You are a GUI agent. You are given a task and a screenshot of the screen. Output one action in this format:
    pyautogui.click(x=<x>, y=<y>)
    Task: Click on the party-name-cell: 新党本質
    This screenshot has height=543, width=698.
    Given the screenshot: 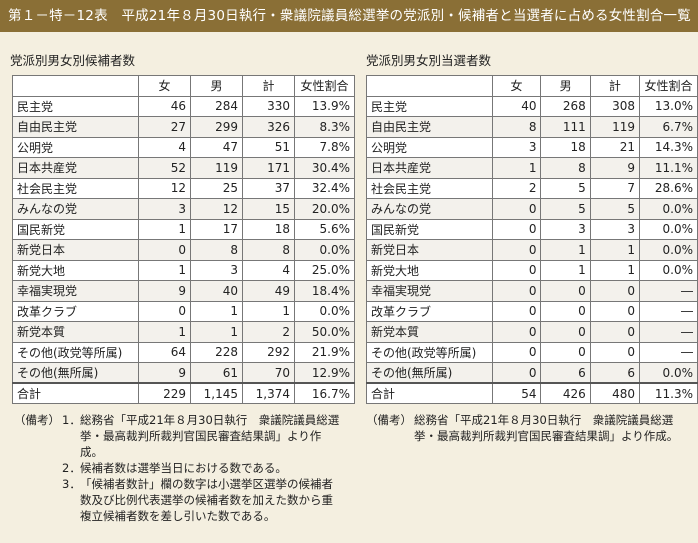 What is the action you would take?
    pyautogui.click(x=429, y=332)
    